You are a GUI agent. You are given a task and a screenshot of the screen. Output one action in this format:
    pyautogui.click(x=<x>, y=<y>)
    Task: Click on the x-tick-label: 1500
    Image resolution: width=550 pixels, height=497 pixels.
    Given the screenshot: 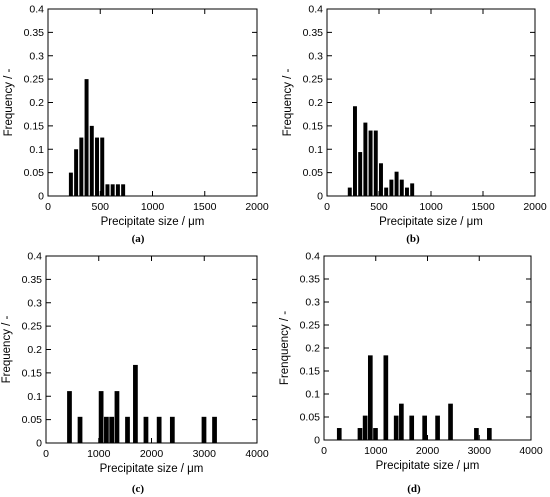 What is the action you would take?
    pyautogui.click(x=205, y=207)
    